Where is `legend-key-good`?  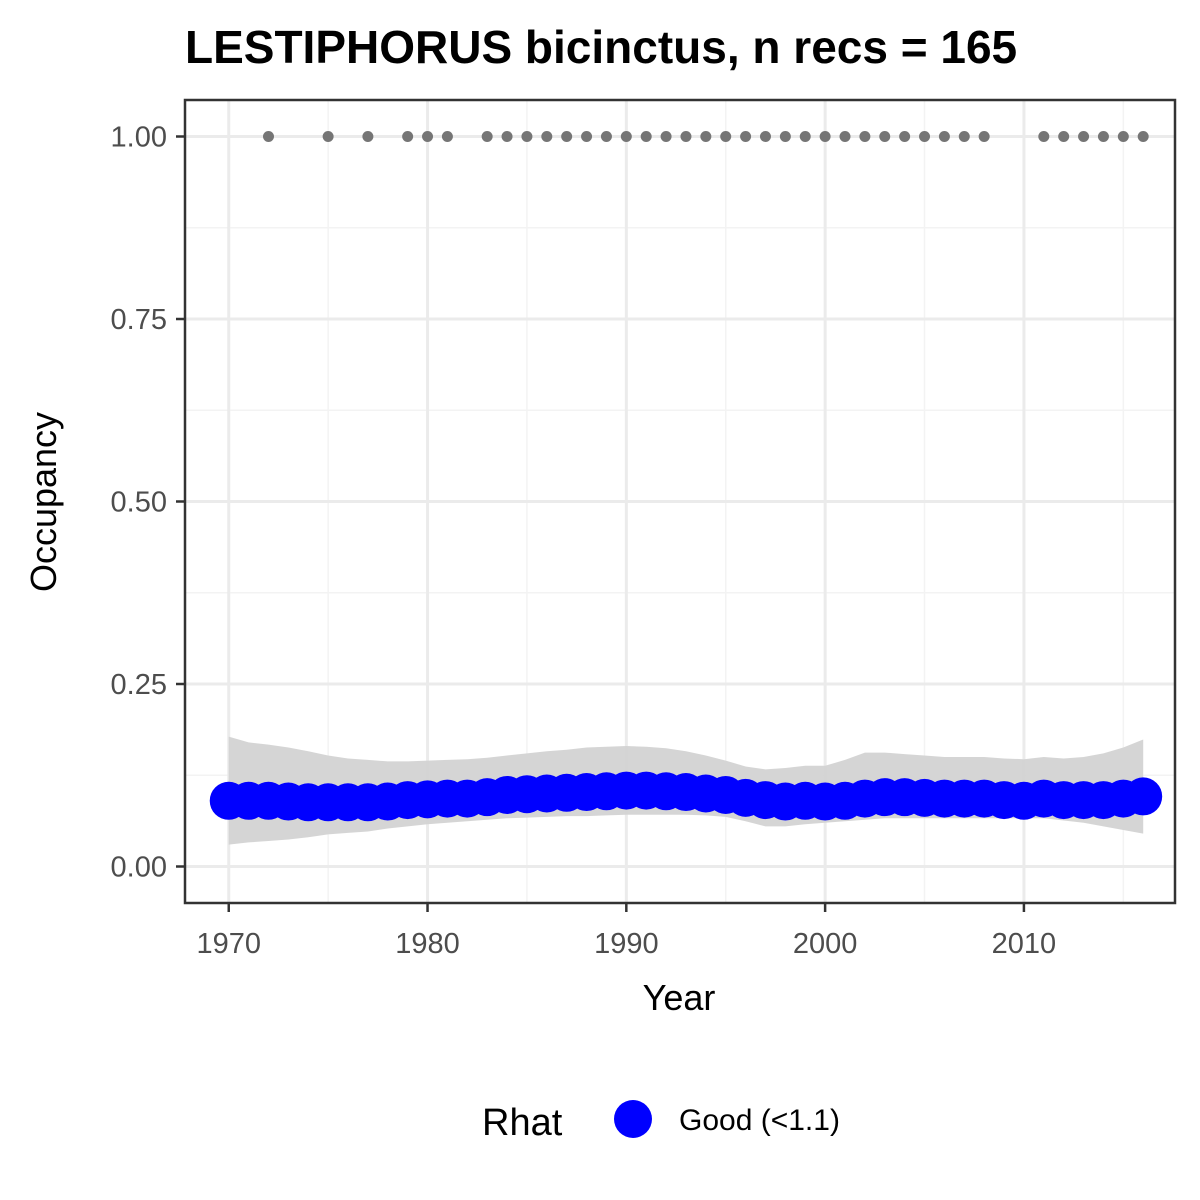
legend-key-good is located at coordinates (633, 1119).